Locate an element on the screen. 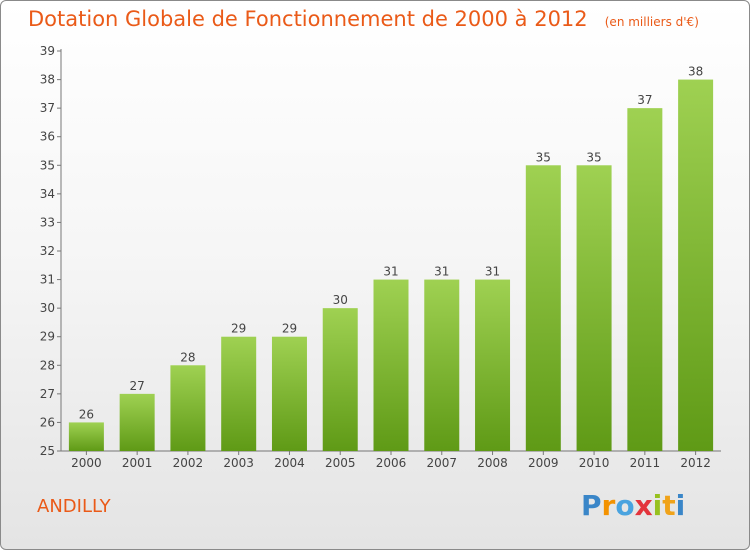  y-tick-label: 38 is located at coordinates (47, 80).